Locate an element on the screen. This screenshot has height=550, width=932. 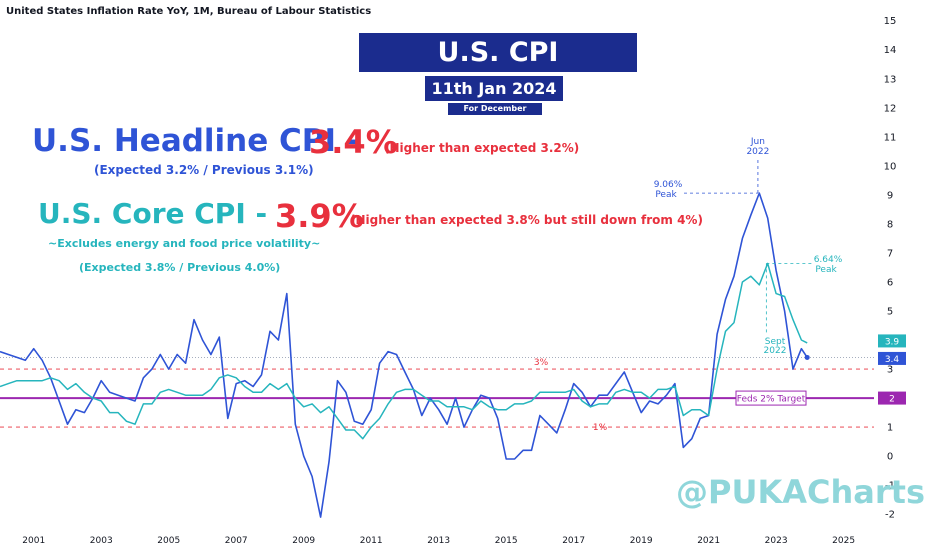
peak-headline-label: Peak is located at coordinates (666, 195).